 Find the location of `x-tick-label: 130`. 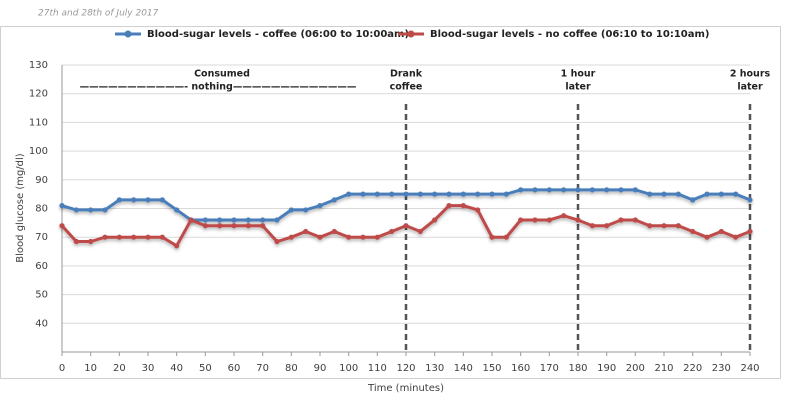

x-tick-label: 130 is located at coordinates (434, 368).